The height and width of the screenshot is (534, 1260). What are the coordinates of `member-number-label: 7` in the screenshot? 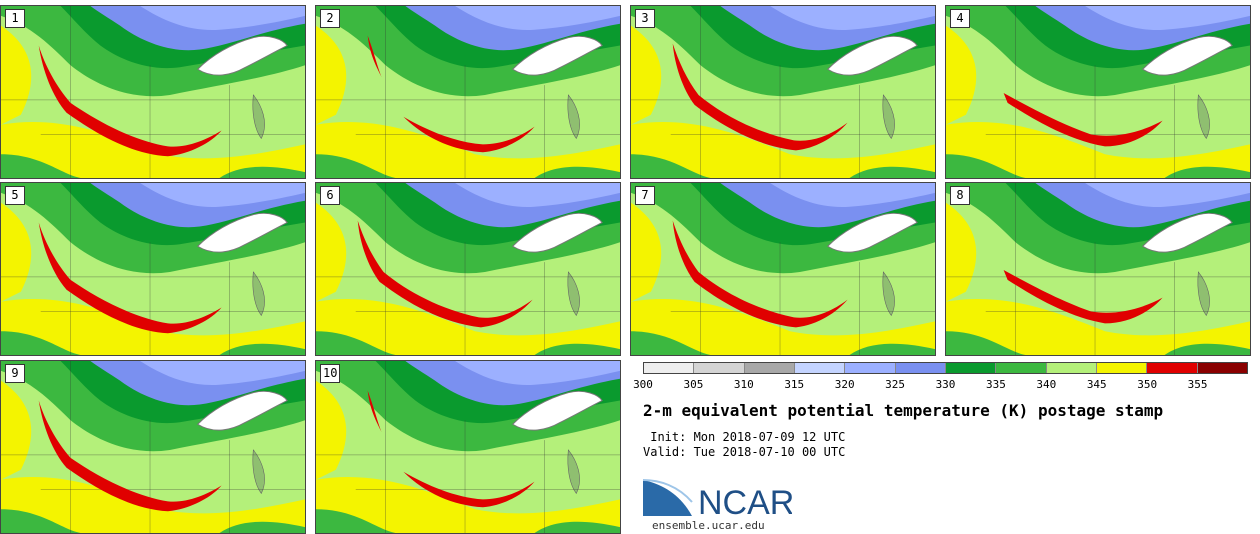 It's located at (645, 195).